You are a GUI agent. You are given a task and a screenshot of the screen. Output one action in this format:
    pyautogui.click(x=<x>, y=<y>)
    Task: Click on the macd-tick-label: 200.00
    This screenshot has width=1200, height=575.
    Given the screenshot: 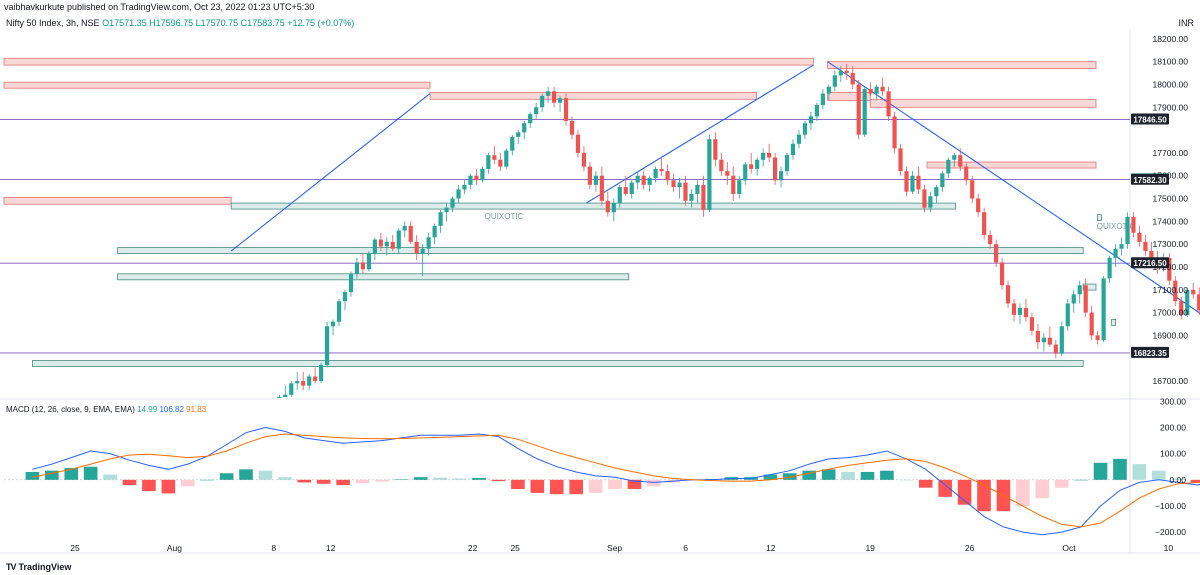 What is the action you would take?
    pyautogui.click(x=1173, y=427)
    